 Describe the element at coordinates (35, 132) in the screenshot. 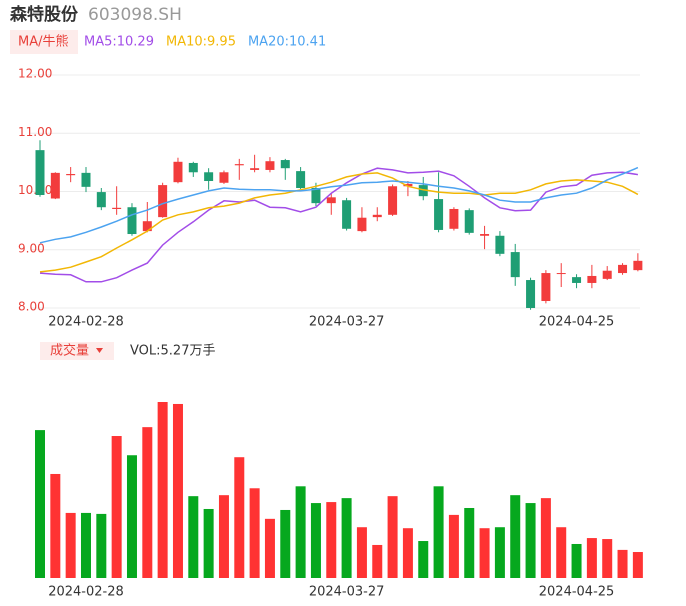

I see `y-tick-label: 11.00` at that location.